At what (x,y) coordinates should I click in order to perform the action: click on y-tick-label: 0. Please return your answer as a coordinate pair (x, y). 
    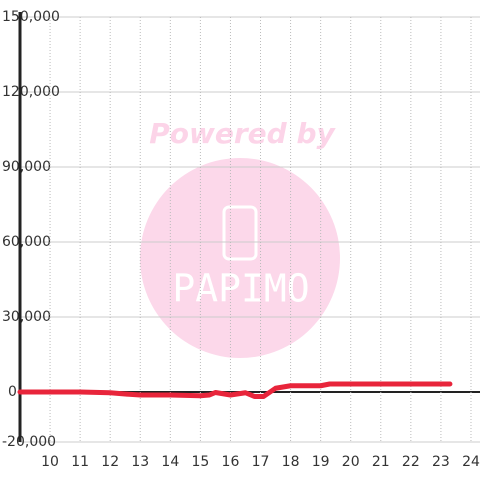
    Looking at the image, I should click on (12, 392).